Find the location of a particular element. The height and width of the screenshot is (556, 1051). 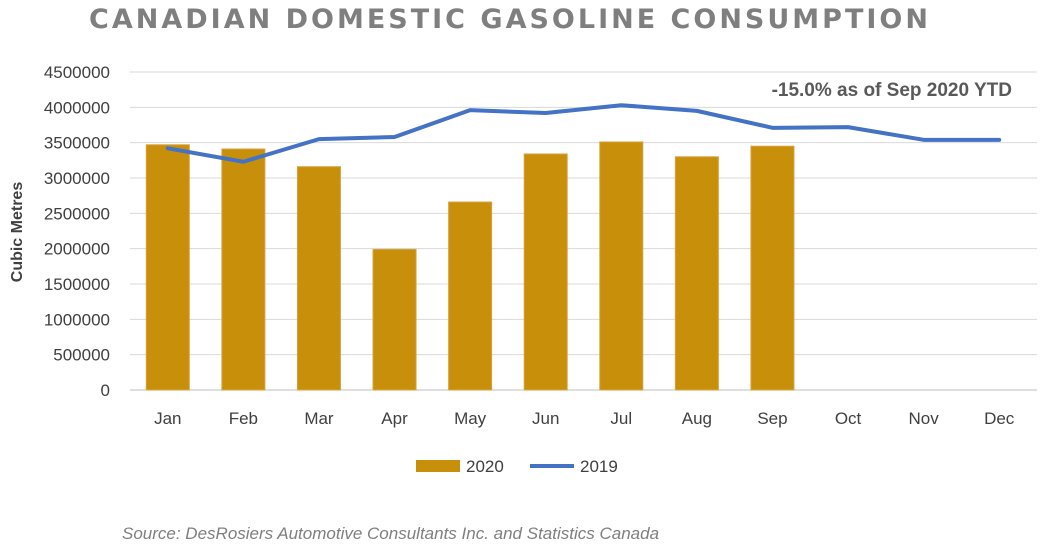

legend-label-2020: 2020 is located at coordinates (485, 466).